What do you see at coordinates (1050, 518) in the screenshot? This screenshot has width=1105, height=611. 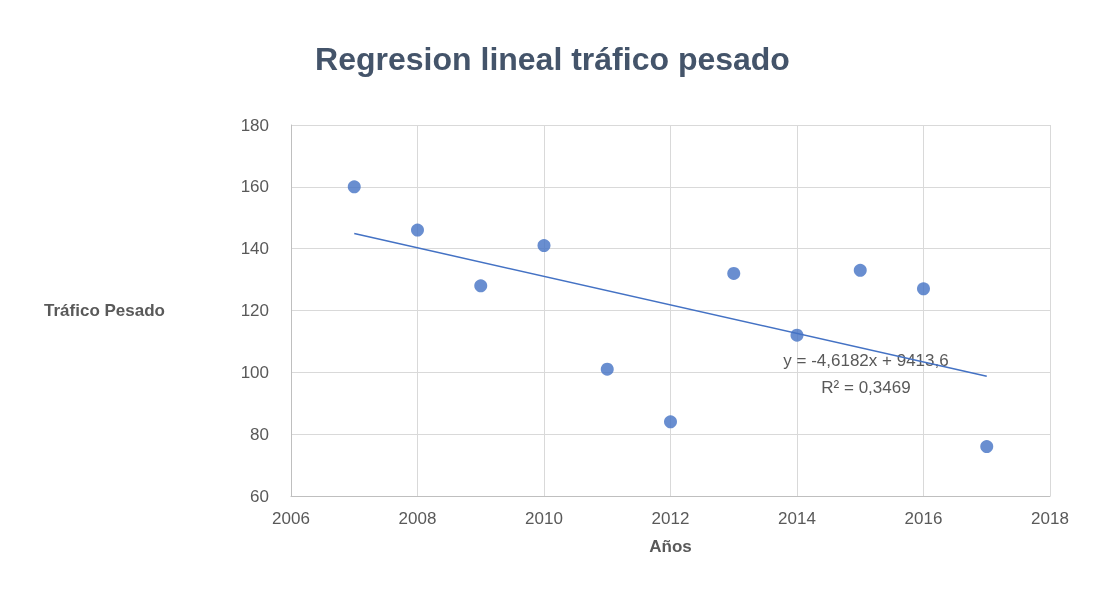 I see `x-tick-label: 2018` at bounding box center [1050, 518].